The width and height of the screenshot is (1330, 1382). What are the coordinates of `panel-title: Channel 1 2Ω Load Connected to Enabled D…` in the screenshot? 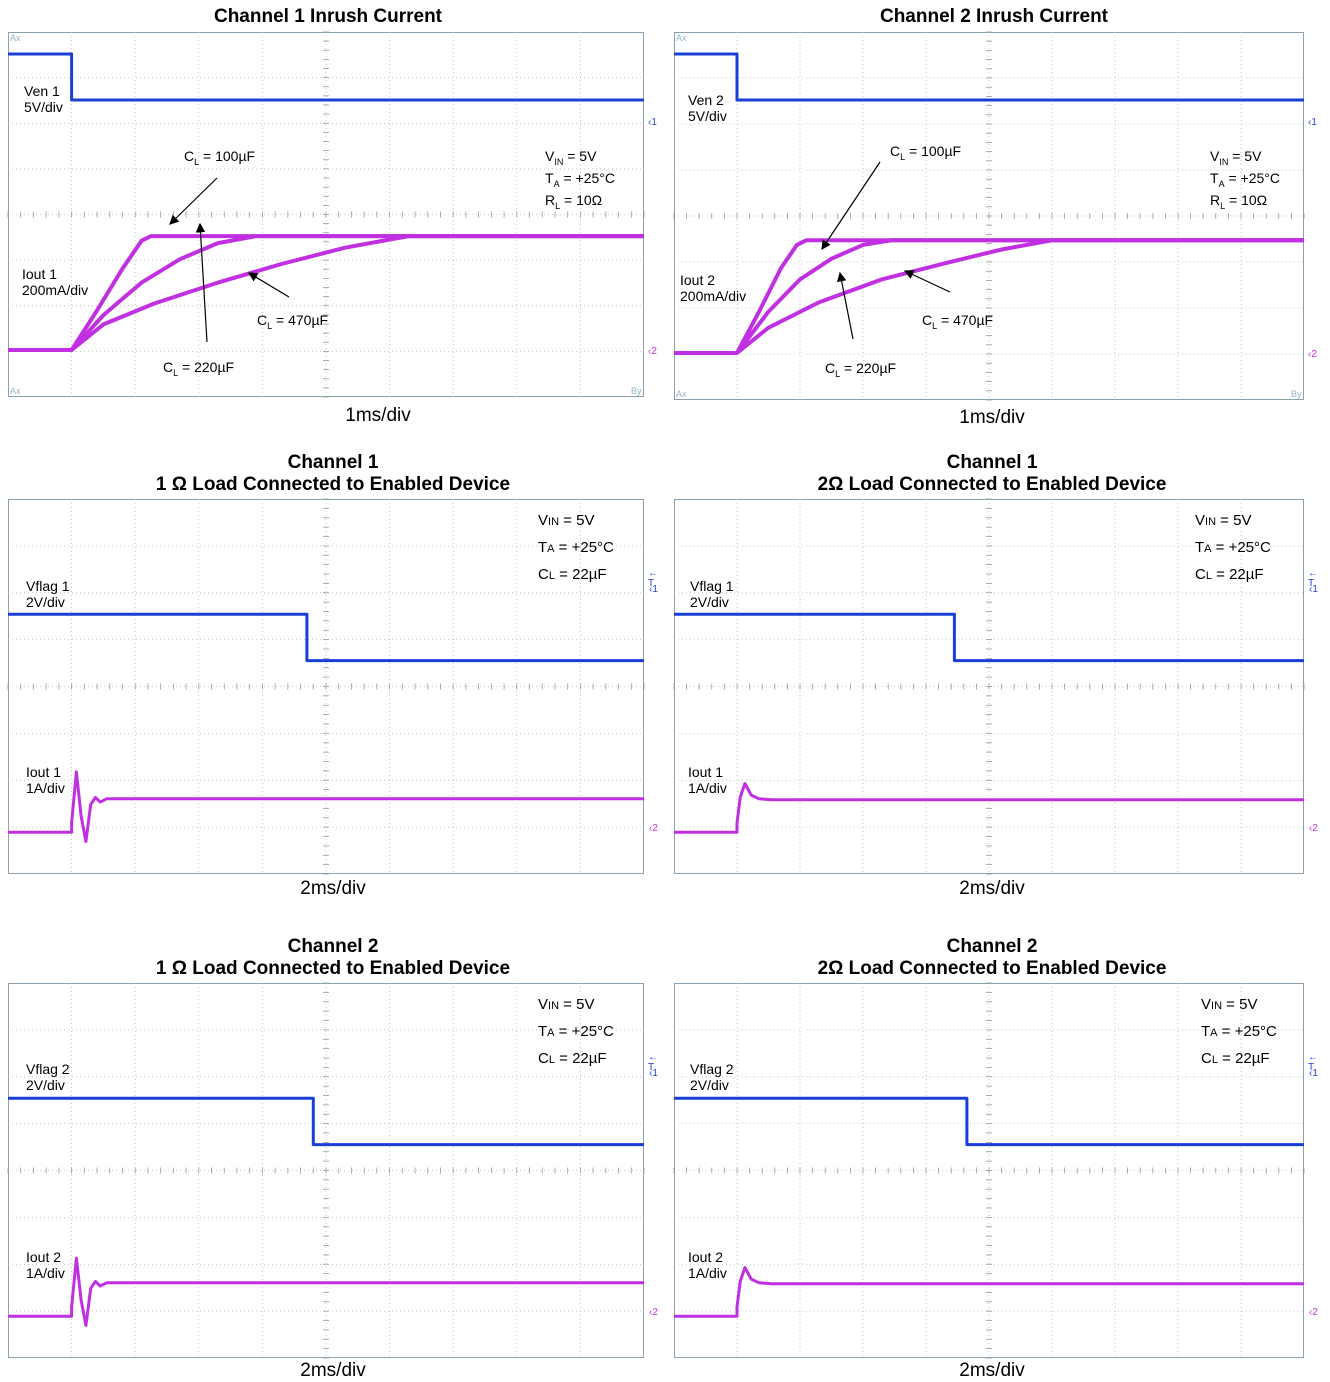 It's located at (992, 473).